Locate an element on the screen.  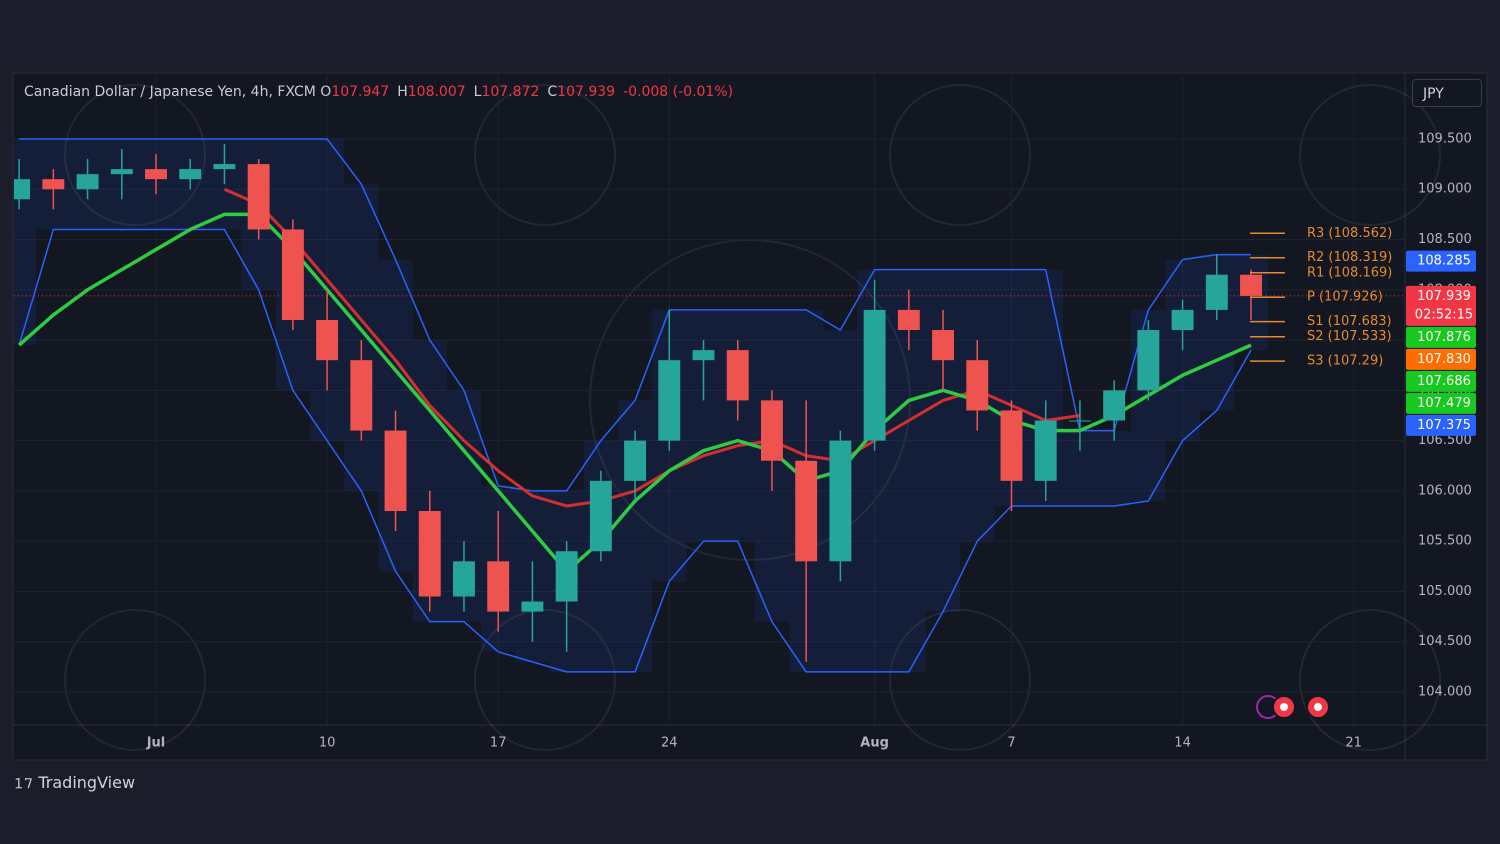
x-tick-label: 17 is located at coordinates (498, 743).